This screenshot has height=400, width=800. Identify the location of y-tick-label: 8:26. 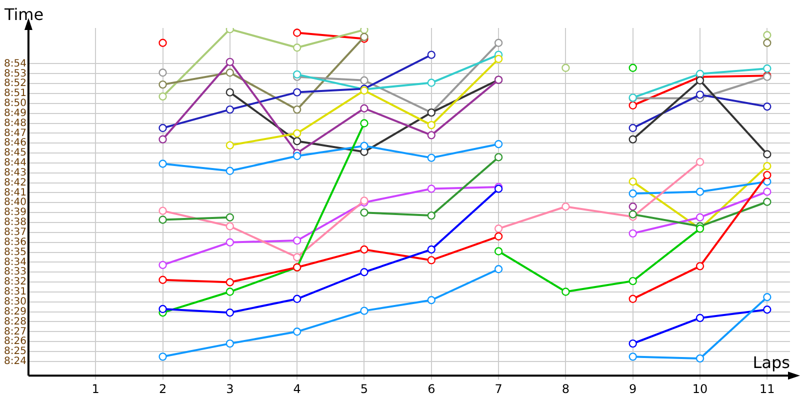
(15, 342).